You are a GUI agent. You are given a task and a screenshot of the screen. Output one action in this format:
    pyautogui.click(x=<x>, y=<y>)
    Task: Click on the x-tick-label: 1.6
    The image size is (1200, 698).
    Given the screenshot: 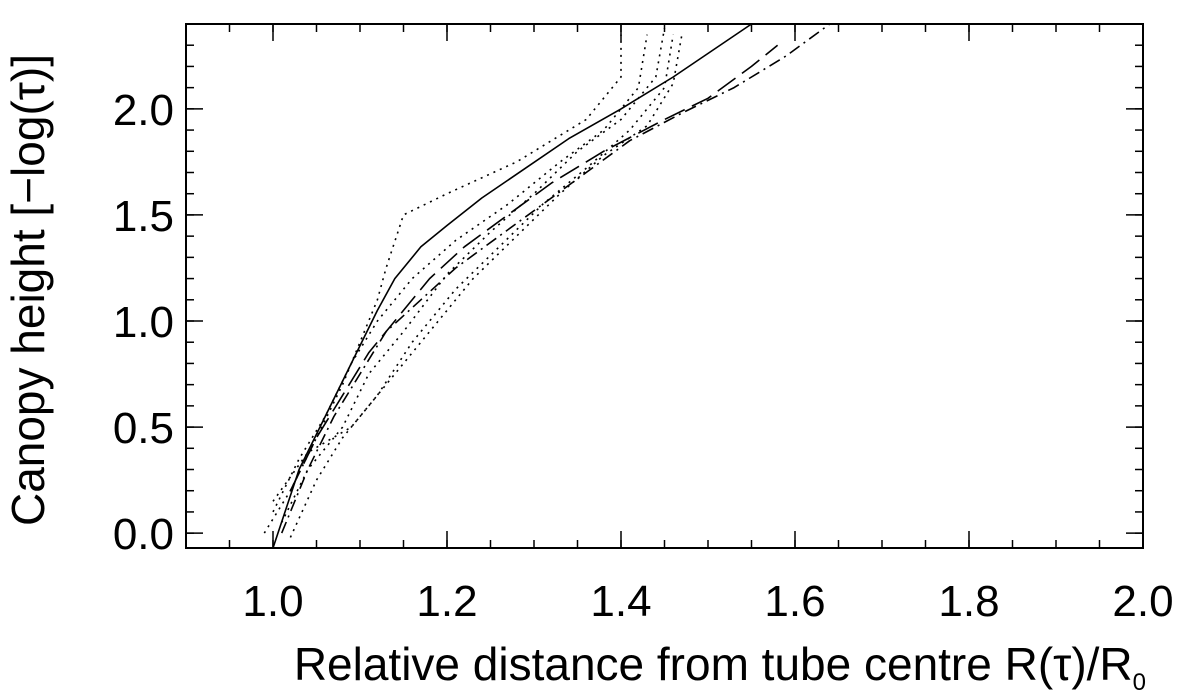 What is the action you would take?
    pyautogui.click(x=794, y=601)
    